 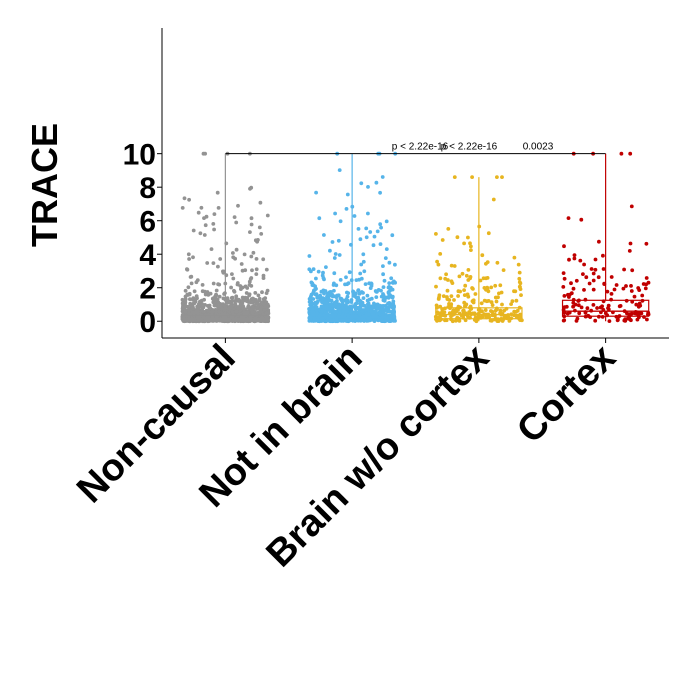 What do you see at coordinates (225, 237) in the screenshot?
I see `box-non-causal` at bounding box center [225, 237].